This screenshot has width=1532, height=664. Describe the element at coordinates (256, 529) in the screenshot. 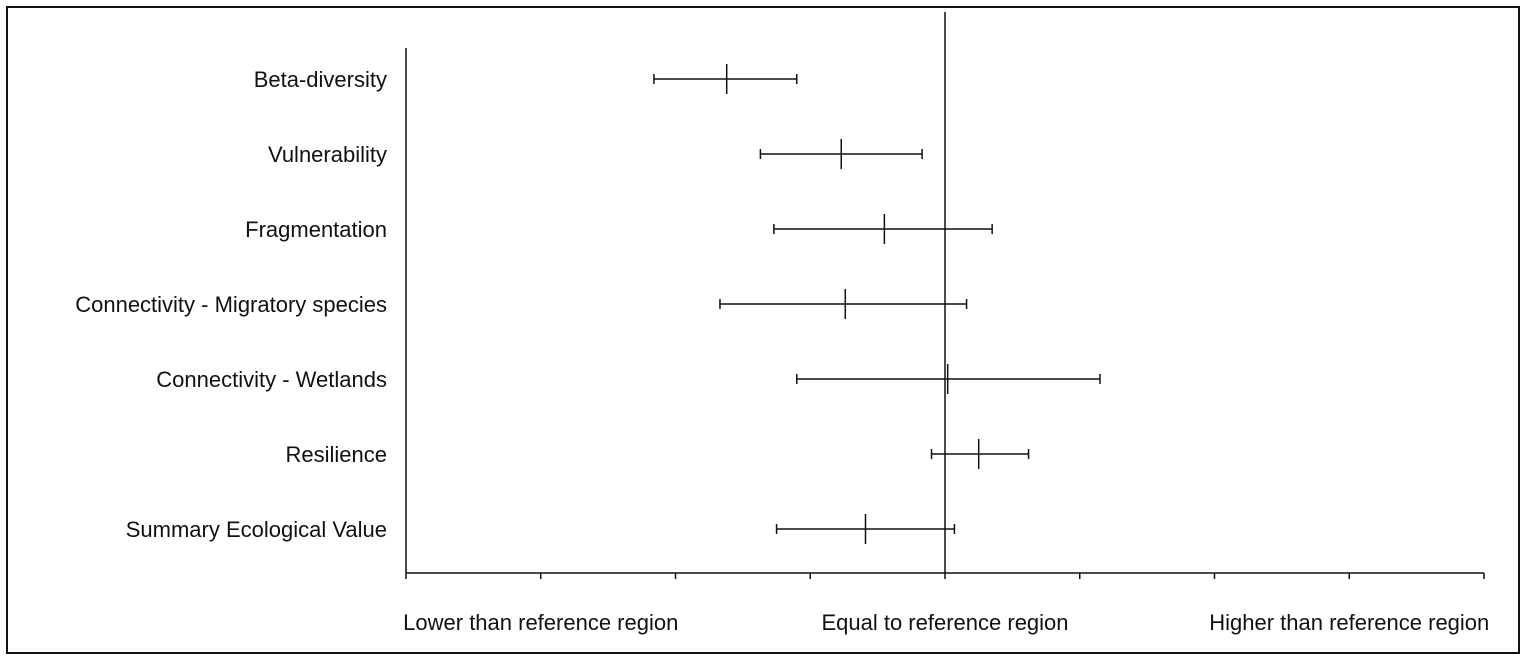

I see `row-label: Summary Ecological Value` at that location.